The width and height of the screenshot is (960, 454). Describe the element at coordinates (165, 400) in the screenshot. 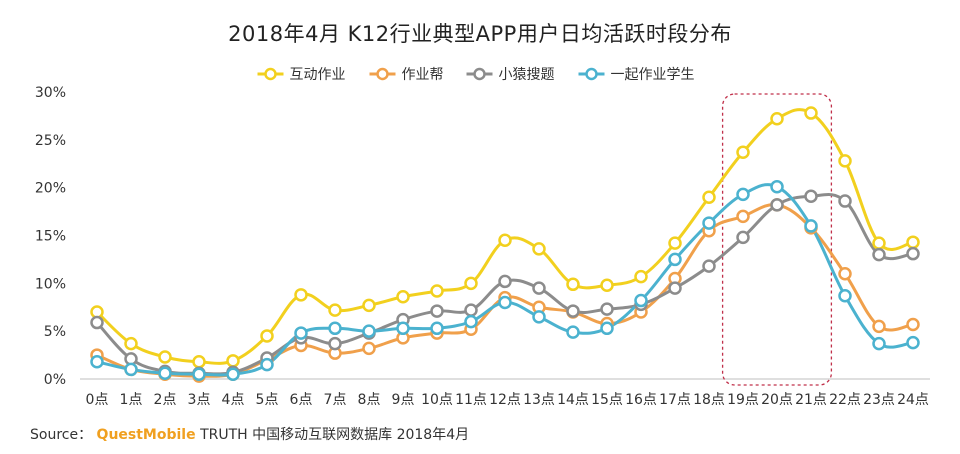

I see `x-tick-label: 2点` at that location.